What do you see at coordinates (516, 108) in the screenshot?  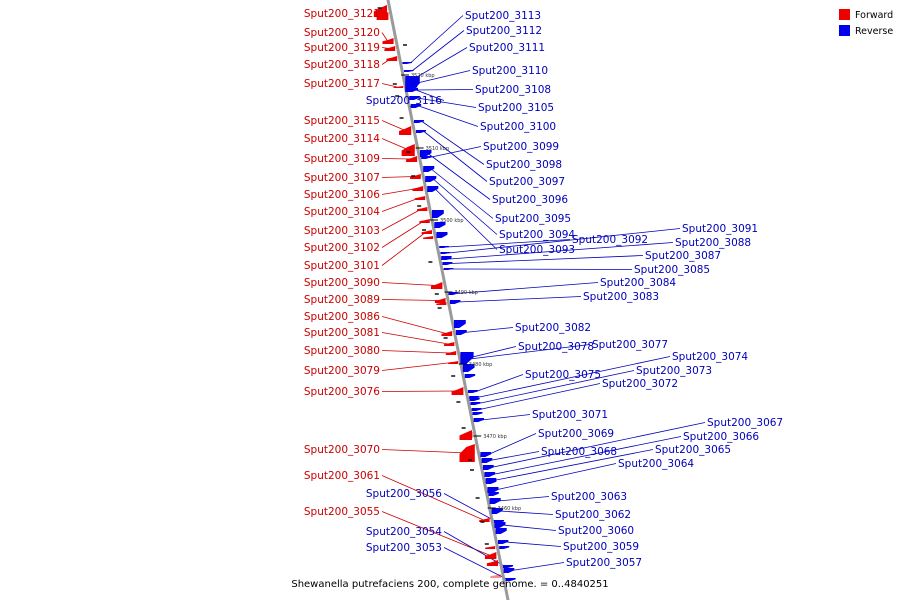 I see `gene-label-sput200-3105: Sput200_3105` at bounding box center [516, 108].